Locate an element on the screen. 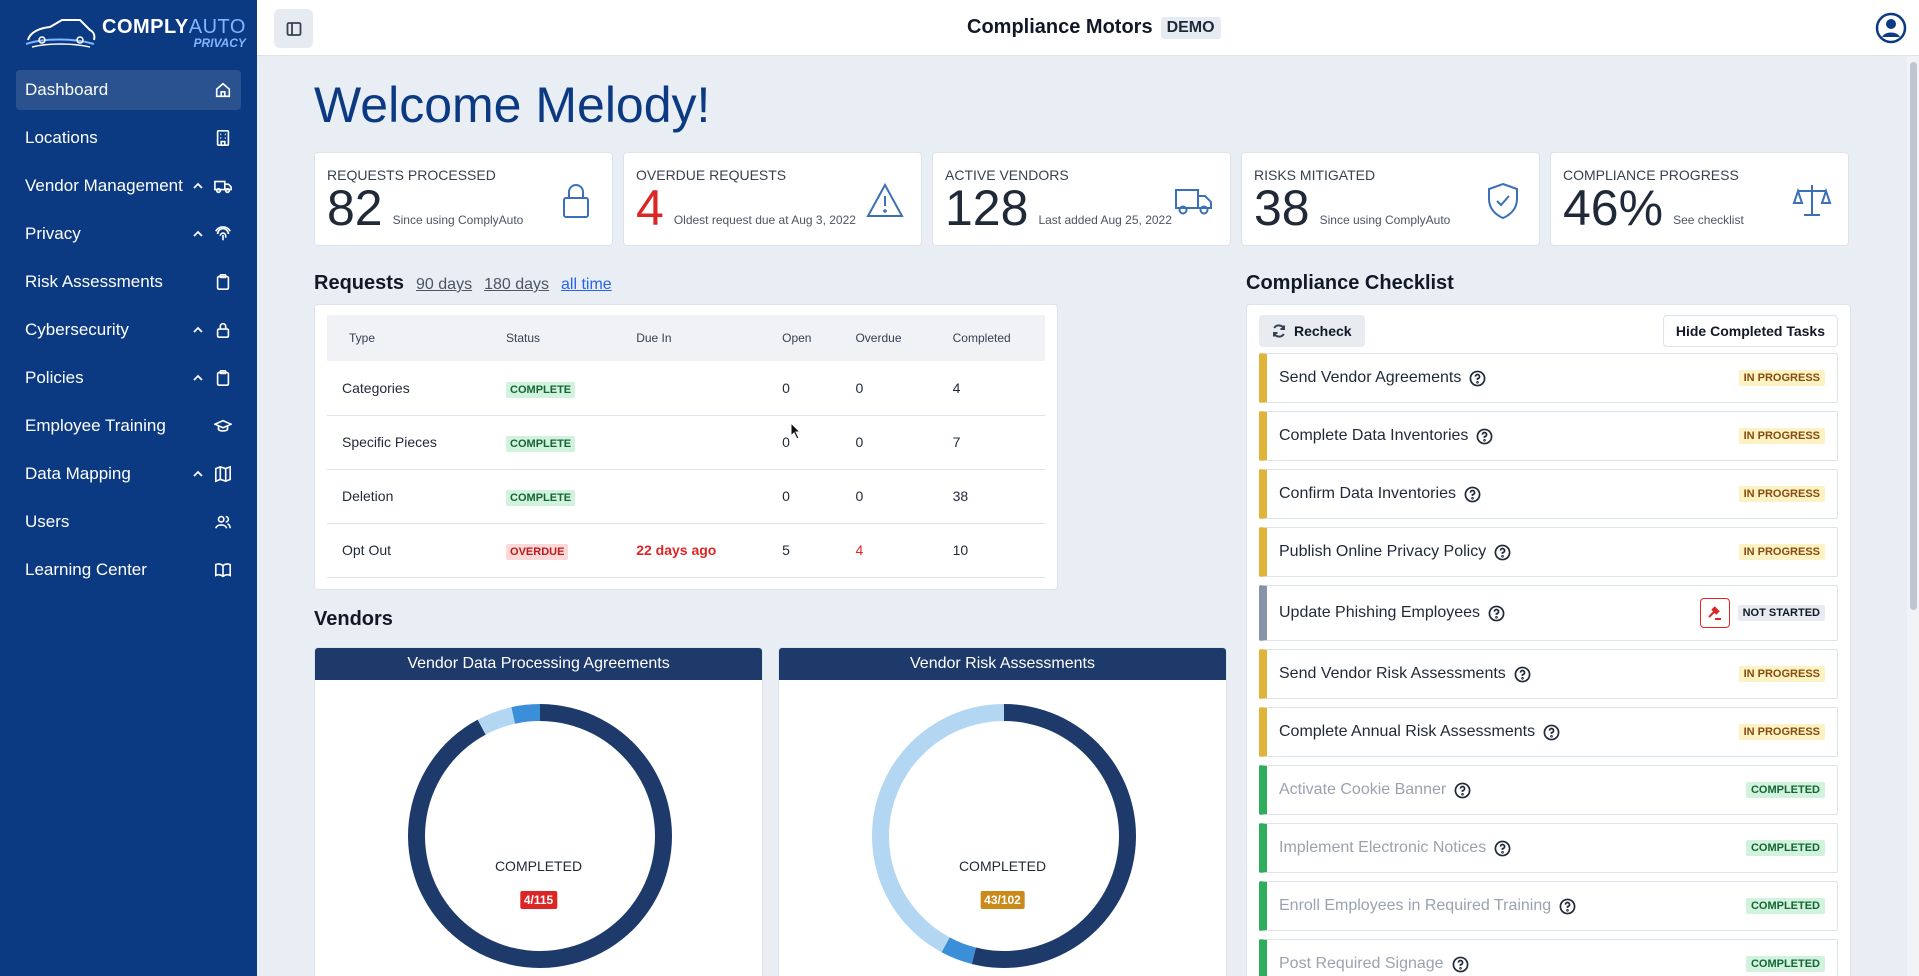  status-badge: COMPLETE is located at coordinates (541, 444).